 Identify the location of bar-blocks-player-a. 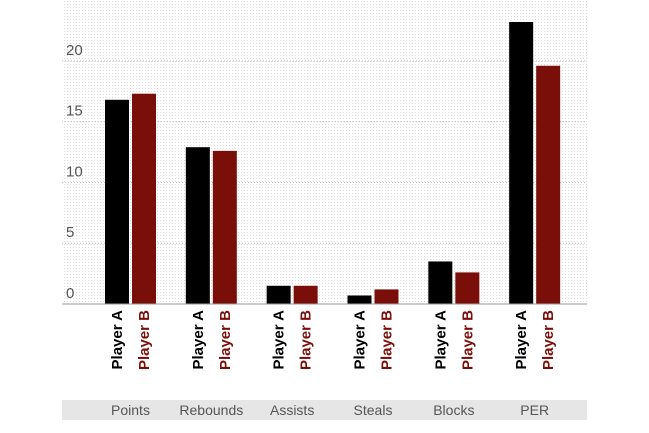
(440, 282).